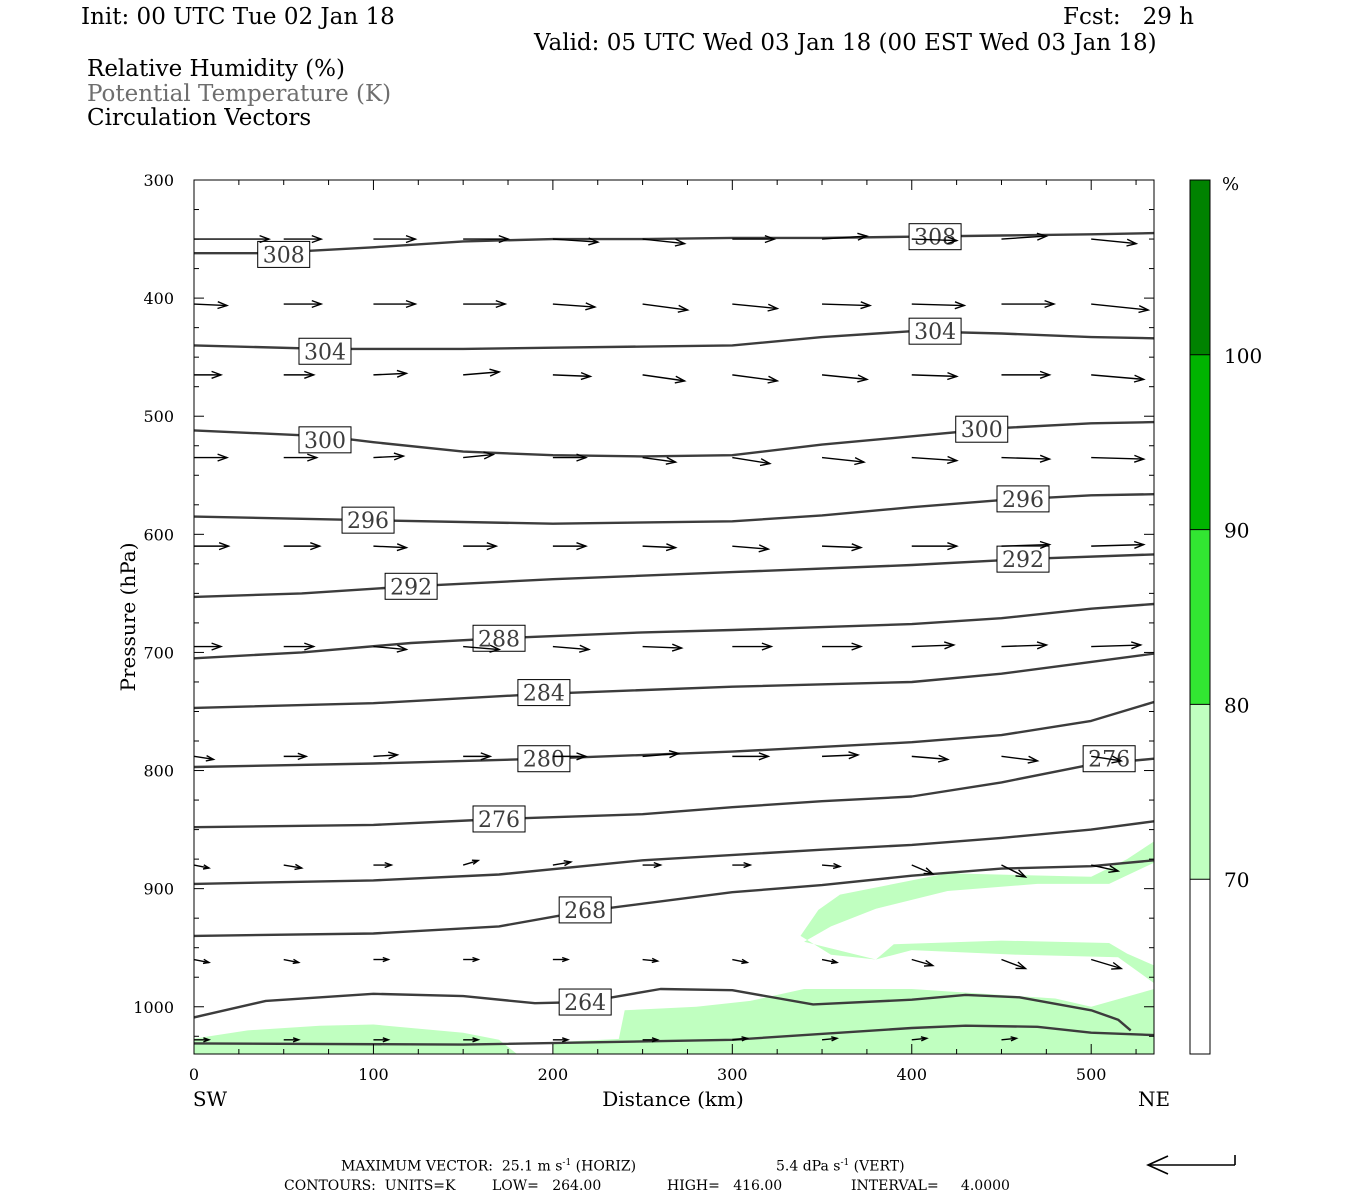 This screenshot has height=1200, width=1350. Describe the element at coordinates (158, 889) in the screenshot. I see `y-tick-label: 900` at that location.